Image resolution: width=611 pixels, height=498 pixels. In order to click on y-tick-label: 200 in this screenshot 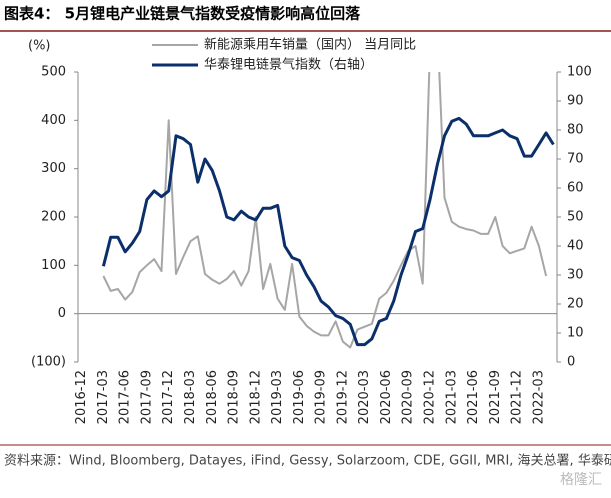, I will do `click(53, 217)`.